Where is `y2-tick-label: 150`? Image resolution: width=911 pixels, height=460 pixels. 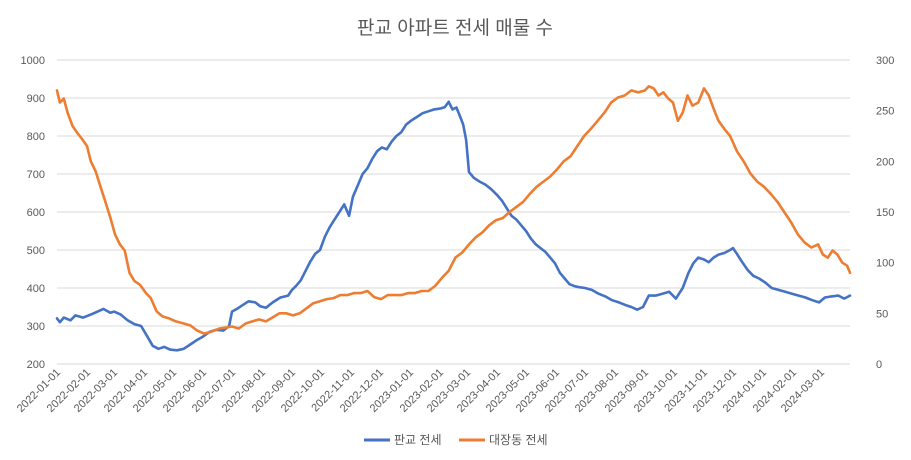
y2-tick-label: 150 is located at coordinates (885, 213).